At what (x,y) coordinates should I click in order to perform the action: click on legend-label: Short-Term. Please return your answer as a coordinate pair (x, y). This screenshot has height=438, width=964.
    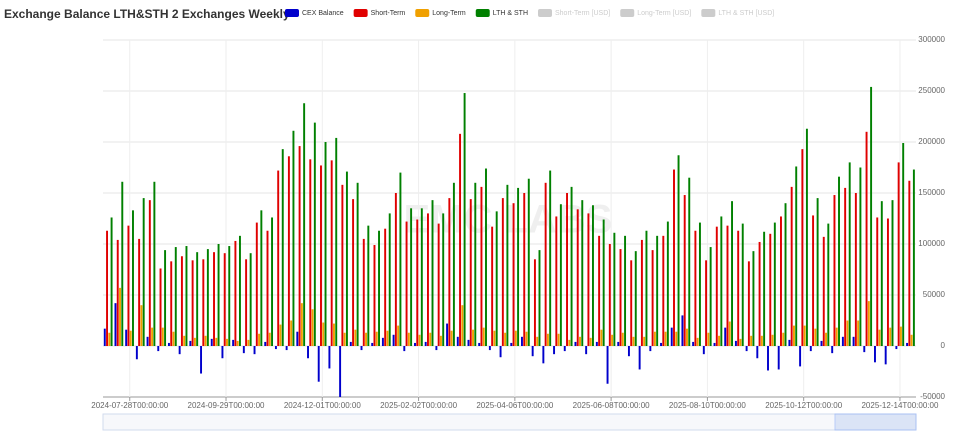
    Looking at the image, I should click on (388, 13).